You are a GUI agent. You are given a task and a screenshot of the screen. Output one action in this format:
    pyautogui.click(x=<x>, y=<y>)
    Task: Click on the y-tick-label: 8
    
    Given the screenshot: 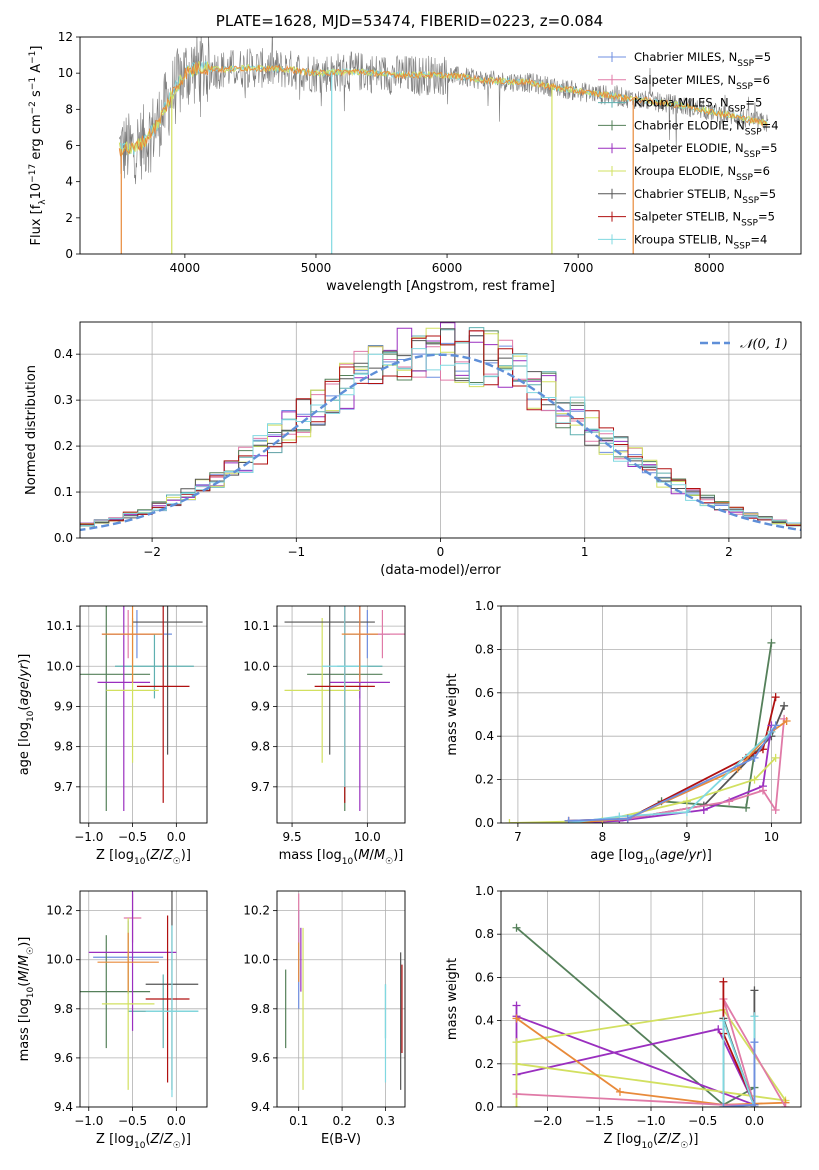 What is the action you would take?
    pyautogui.click(x=69, y=109)
    